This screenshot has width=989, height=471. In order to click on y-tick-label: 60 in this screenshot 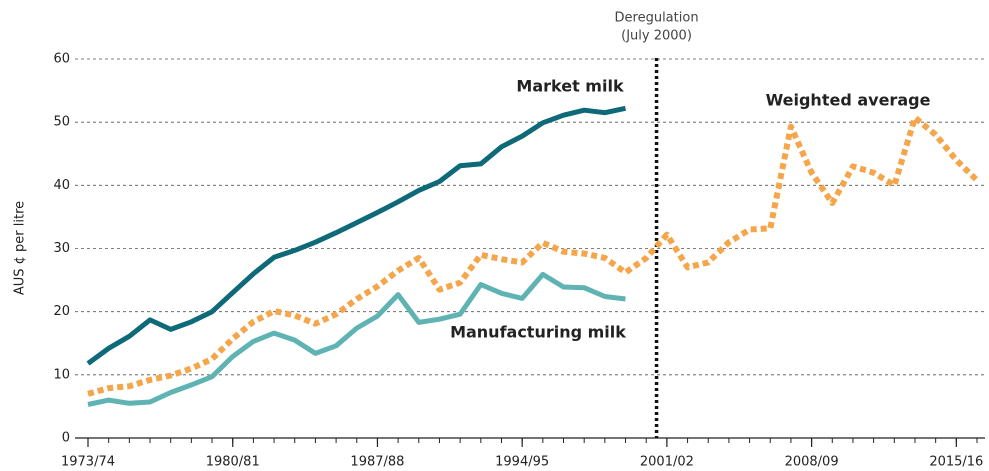, I will do `click(61, 59)`.